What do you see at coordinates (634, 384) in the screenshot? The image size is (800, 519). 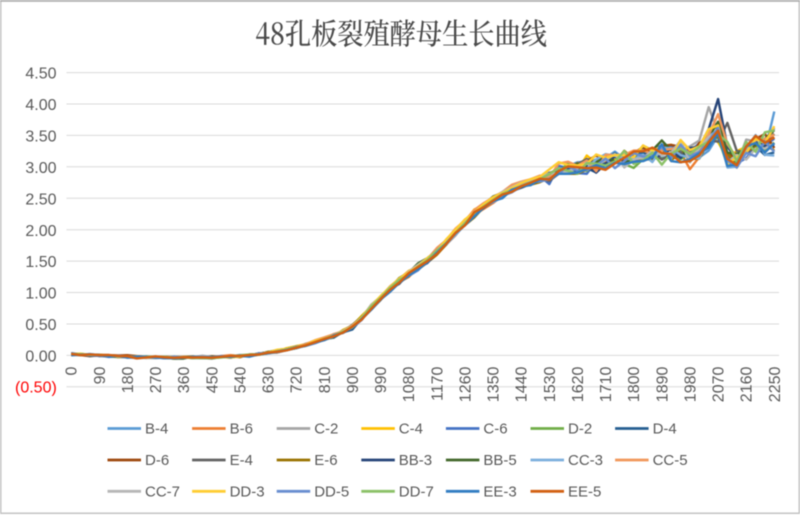 I see `svg-text: 1800` at bounding box center [634, 384].